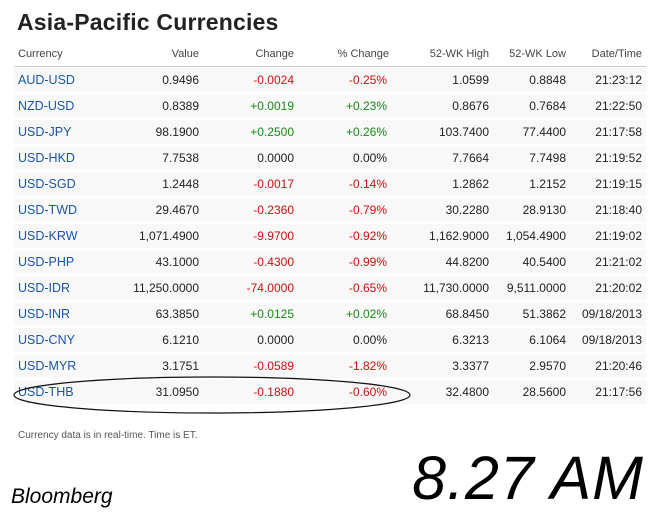  Describe the element at coordinates (443, 131) in the screenshot. I see `high-cell: 103.7400` at that location.